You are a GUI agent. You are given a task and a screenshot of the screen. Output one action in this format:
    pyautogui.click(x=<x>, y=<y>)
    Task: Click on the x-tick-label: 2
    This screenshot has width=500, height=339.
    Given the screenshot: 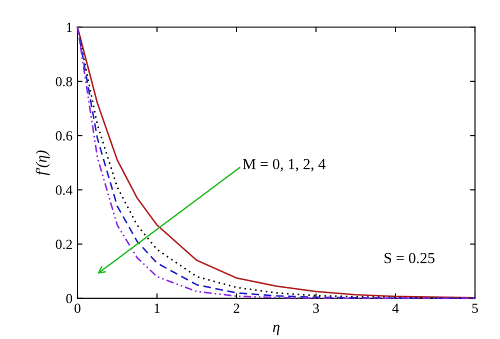 What is the action you would take?
    pyautogui.click(x=237, y=308)
    